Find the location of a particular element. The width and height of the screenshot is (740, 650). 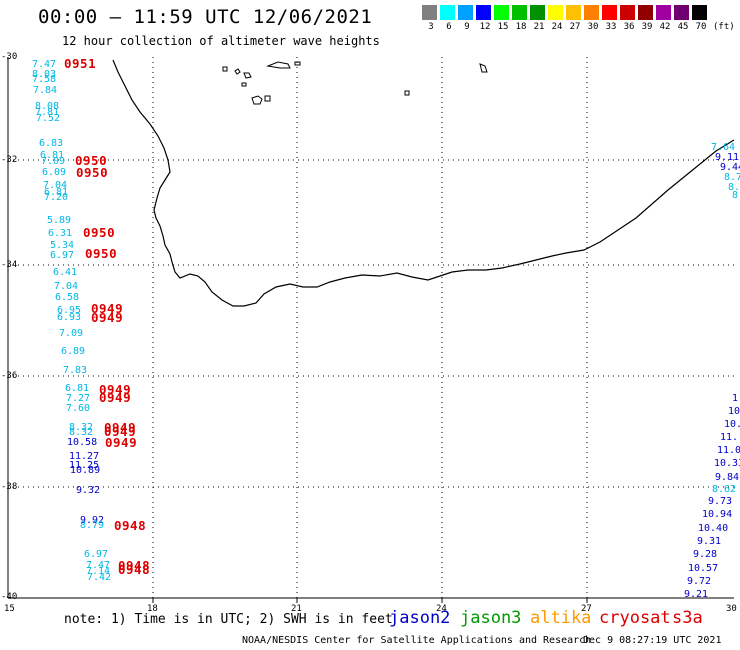

swh-value: 7.09 is located at coordinates (53, 161).